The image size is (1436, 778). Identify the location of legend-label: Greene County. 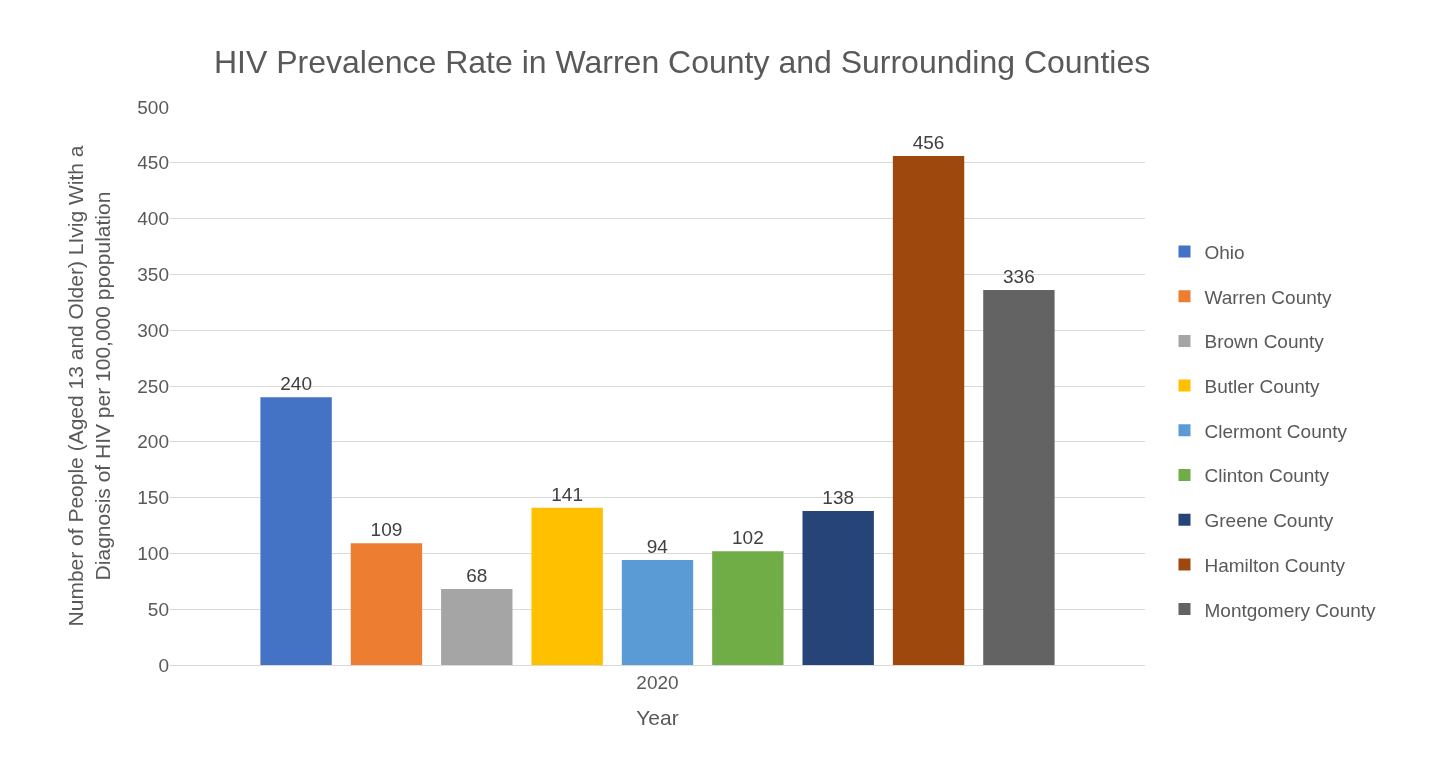
(1269, 521).